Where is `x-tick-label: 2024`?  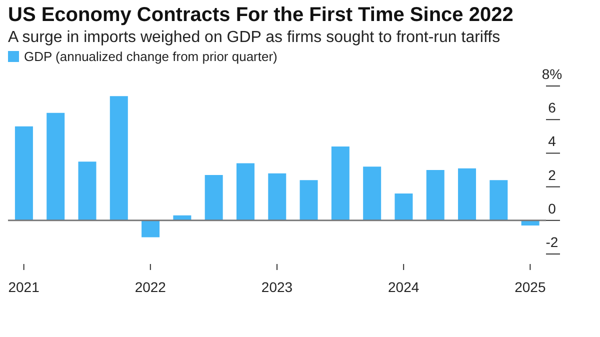 x-tick-label: 2024 is located at coordinates (404, 287).